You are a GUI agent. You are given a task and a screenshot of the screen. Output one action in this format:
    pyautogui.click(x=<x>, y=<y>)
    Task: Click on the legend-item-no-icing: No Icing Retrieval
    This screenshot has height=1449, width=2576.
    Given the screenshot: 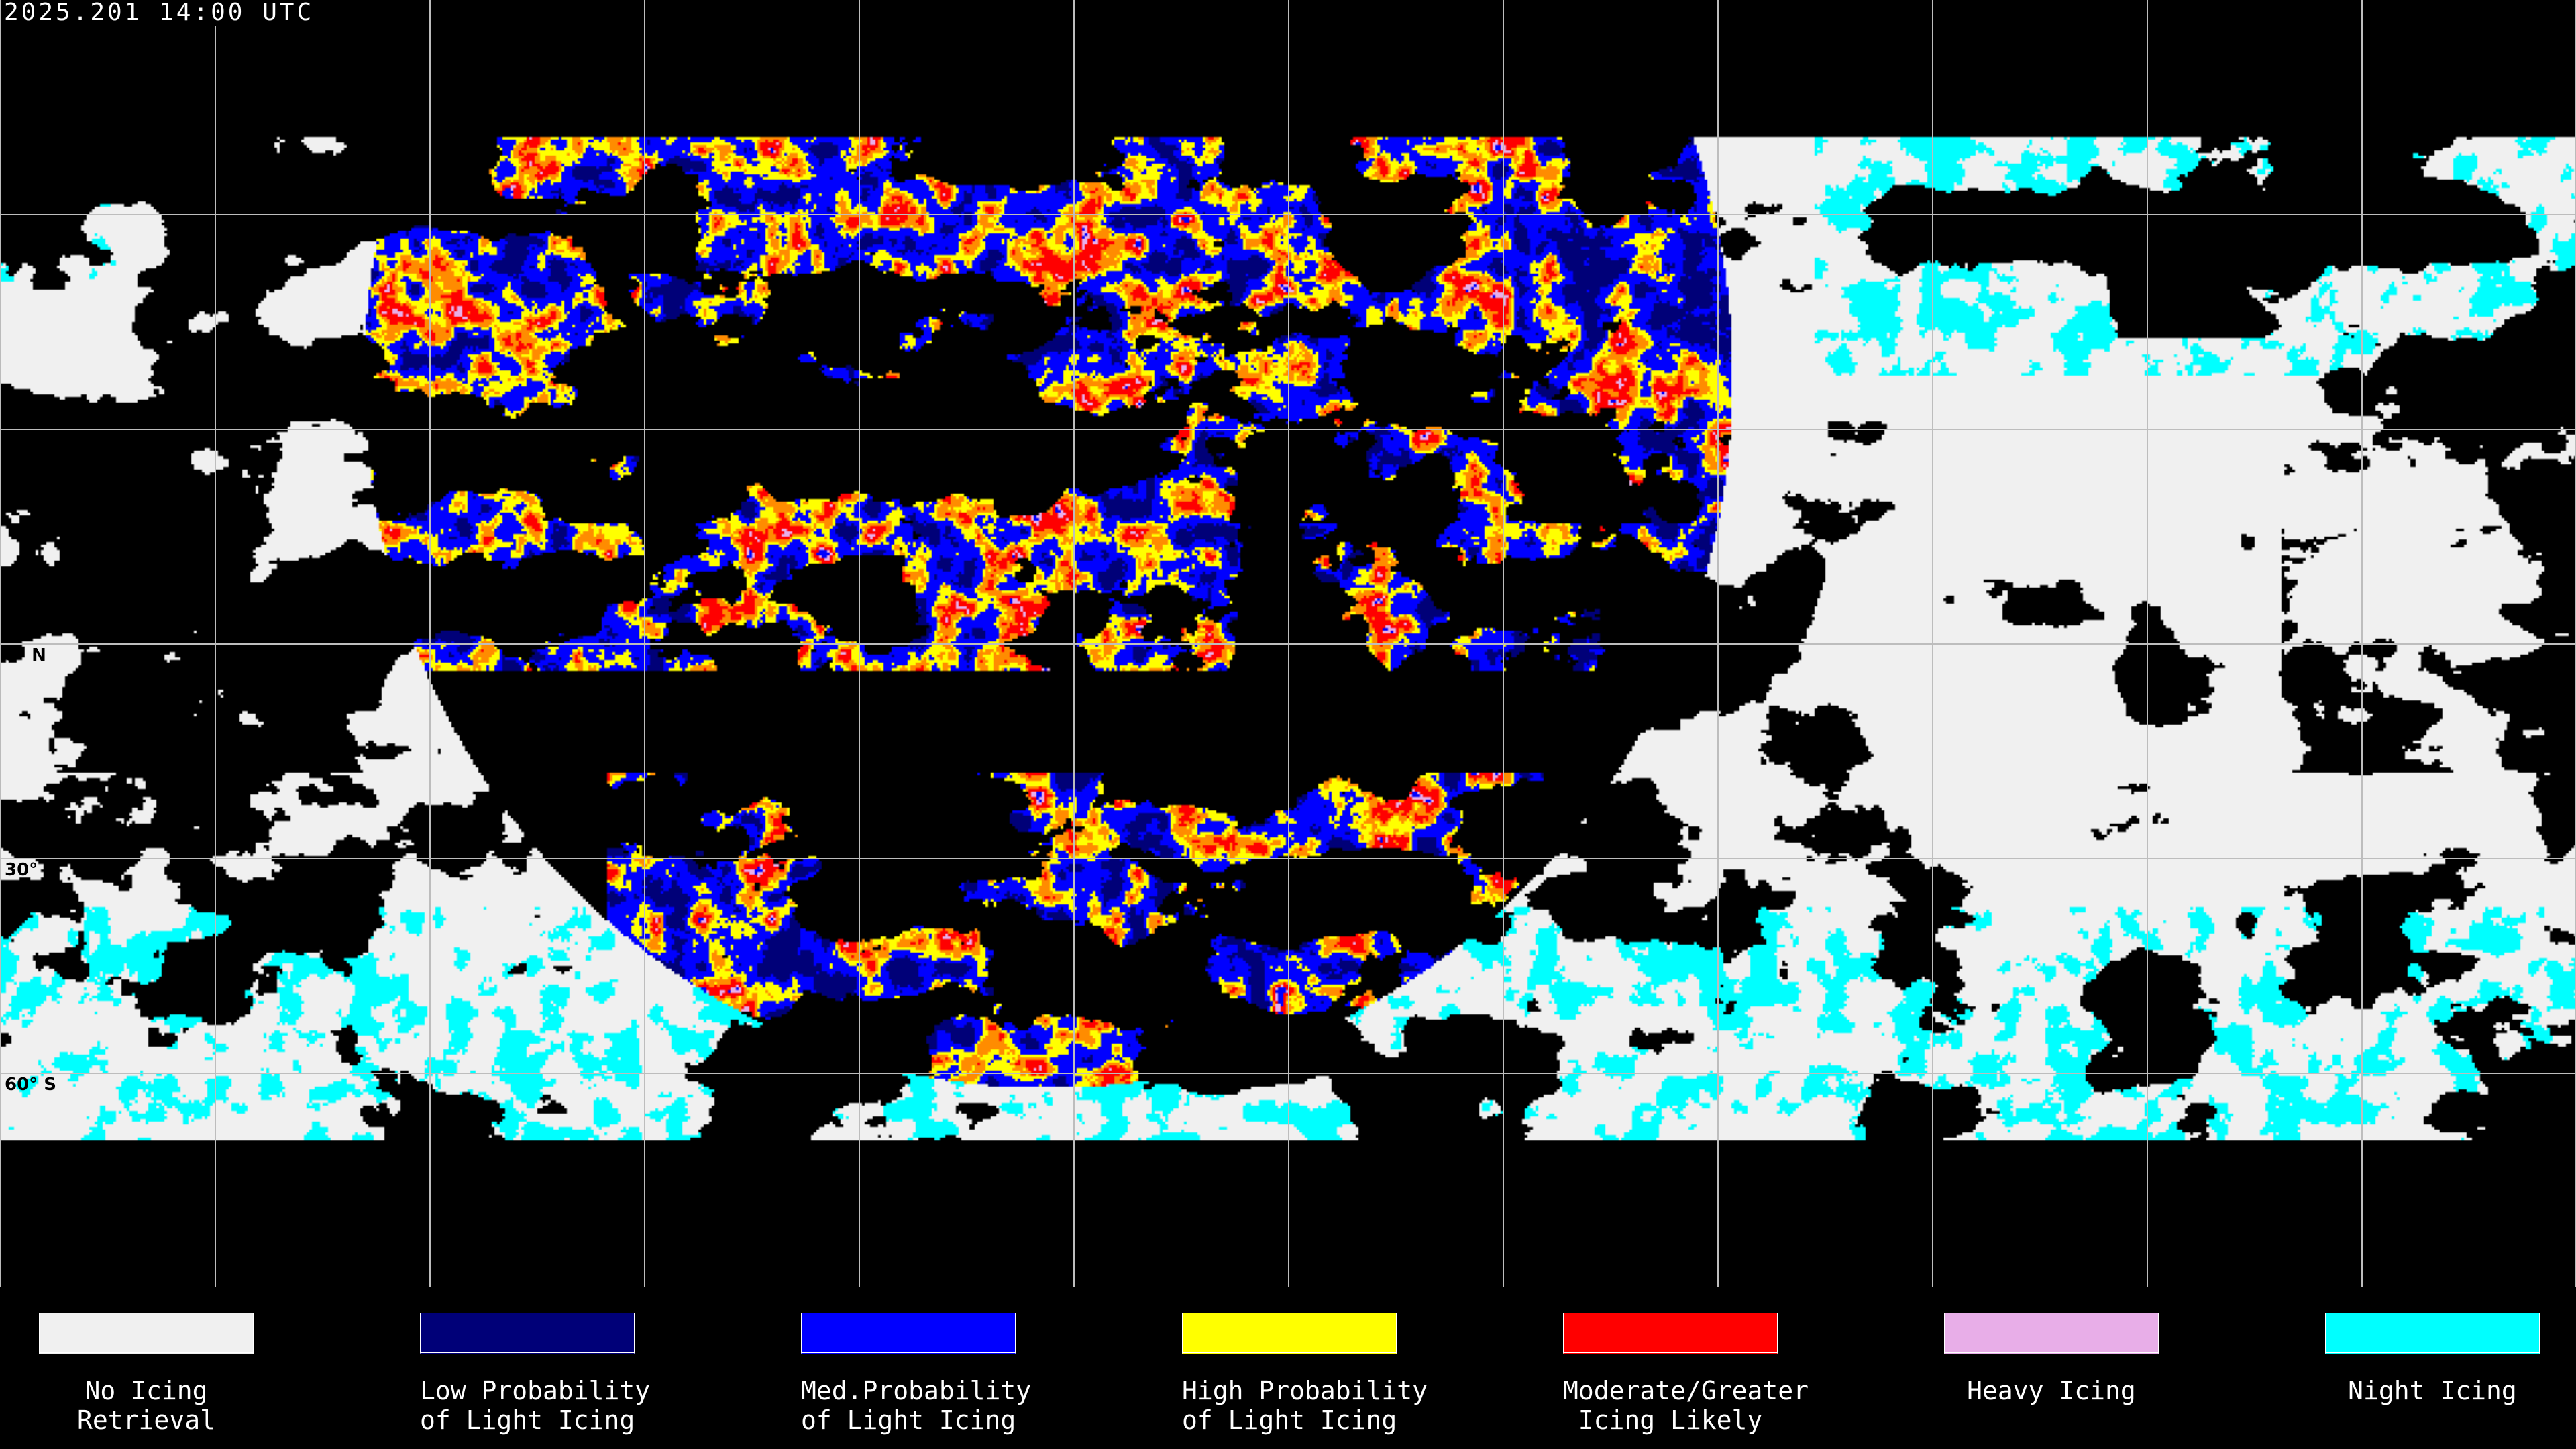 What is the action you would take?
    pyautogui.click(x=146, y=1374)
    